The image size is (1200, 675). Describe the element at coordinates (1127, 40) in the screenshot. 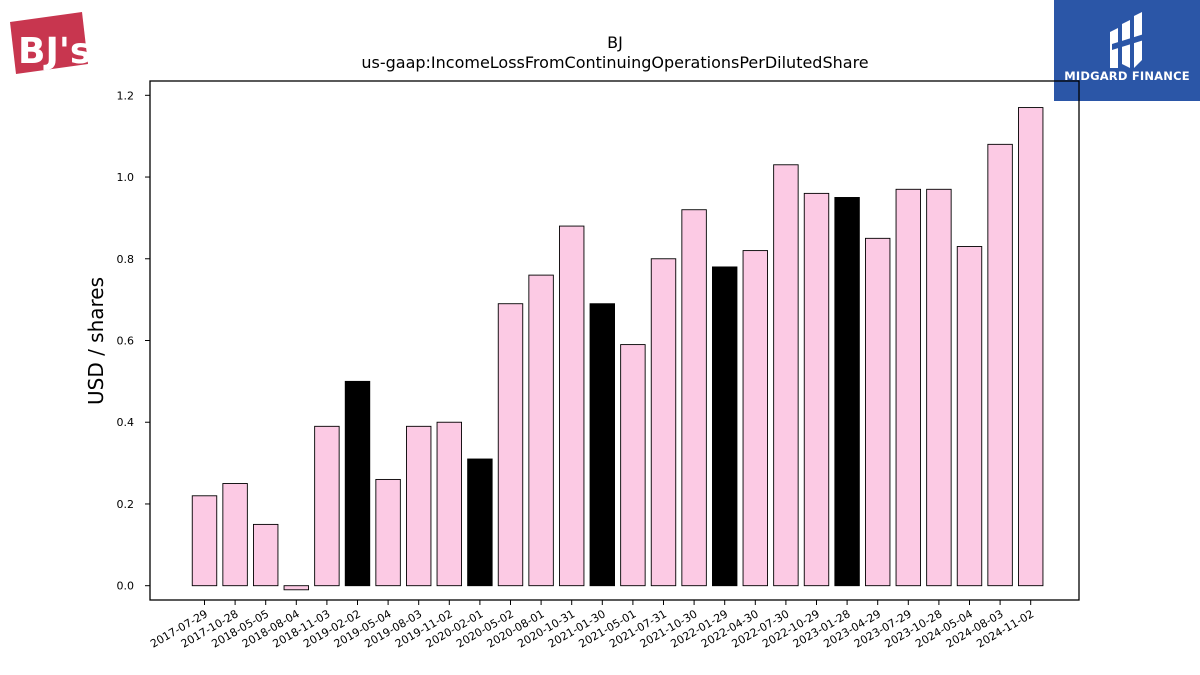

I see `midgard-mark-icon` at that location.